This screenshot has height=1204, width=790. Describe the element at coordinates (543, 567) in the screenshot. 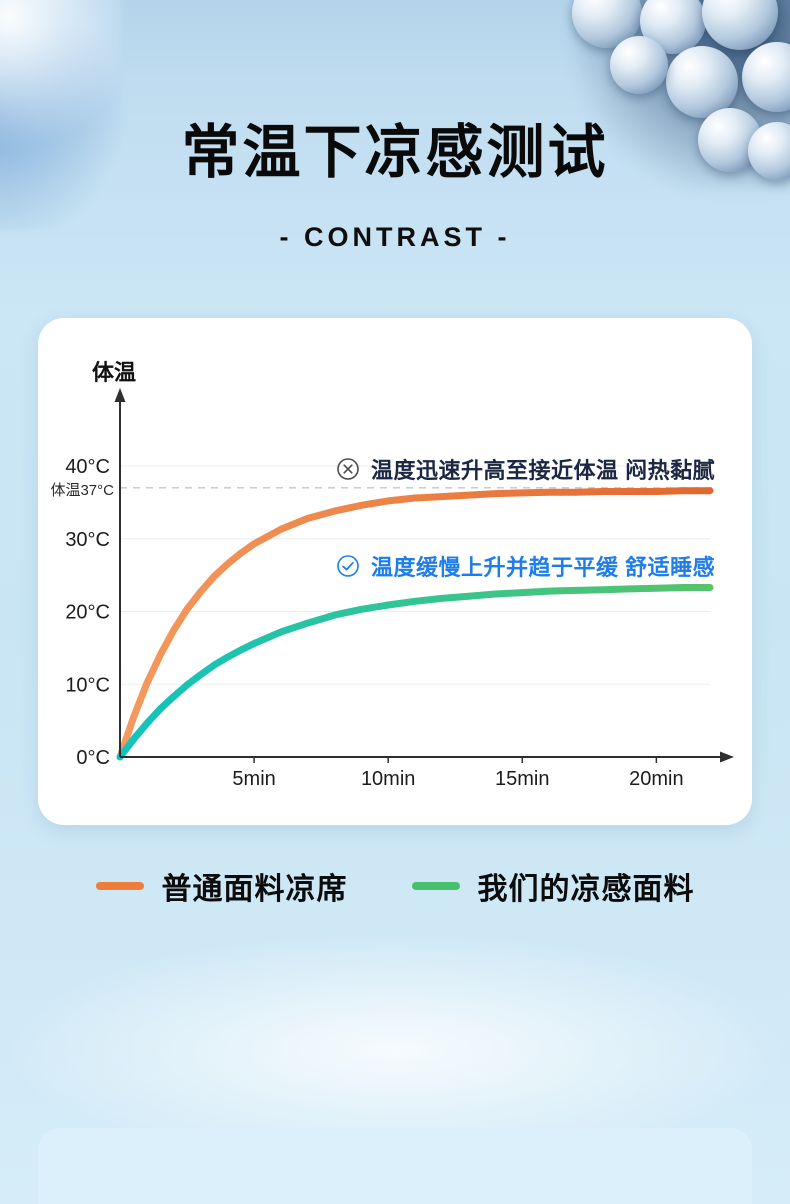

I see `annotation-text: 温度缓慢上升并趋于平缓 舒适睡感` at that location.